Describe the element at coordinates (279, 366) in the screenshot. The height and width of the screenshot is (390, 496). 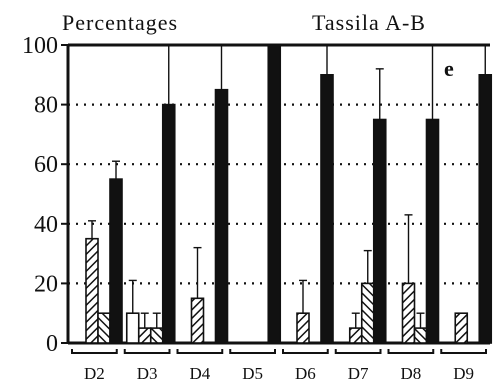
I see `x-axis: D2 D3 D4 D5 D6 D7 D8 D9` at that location.